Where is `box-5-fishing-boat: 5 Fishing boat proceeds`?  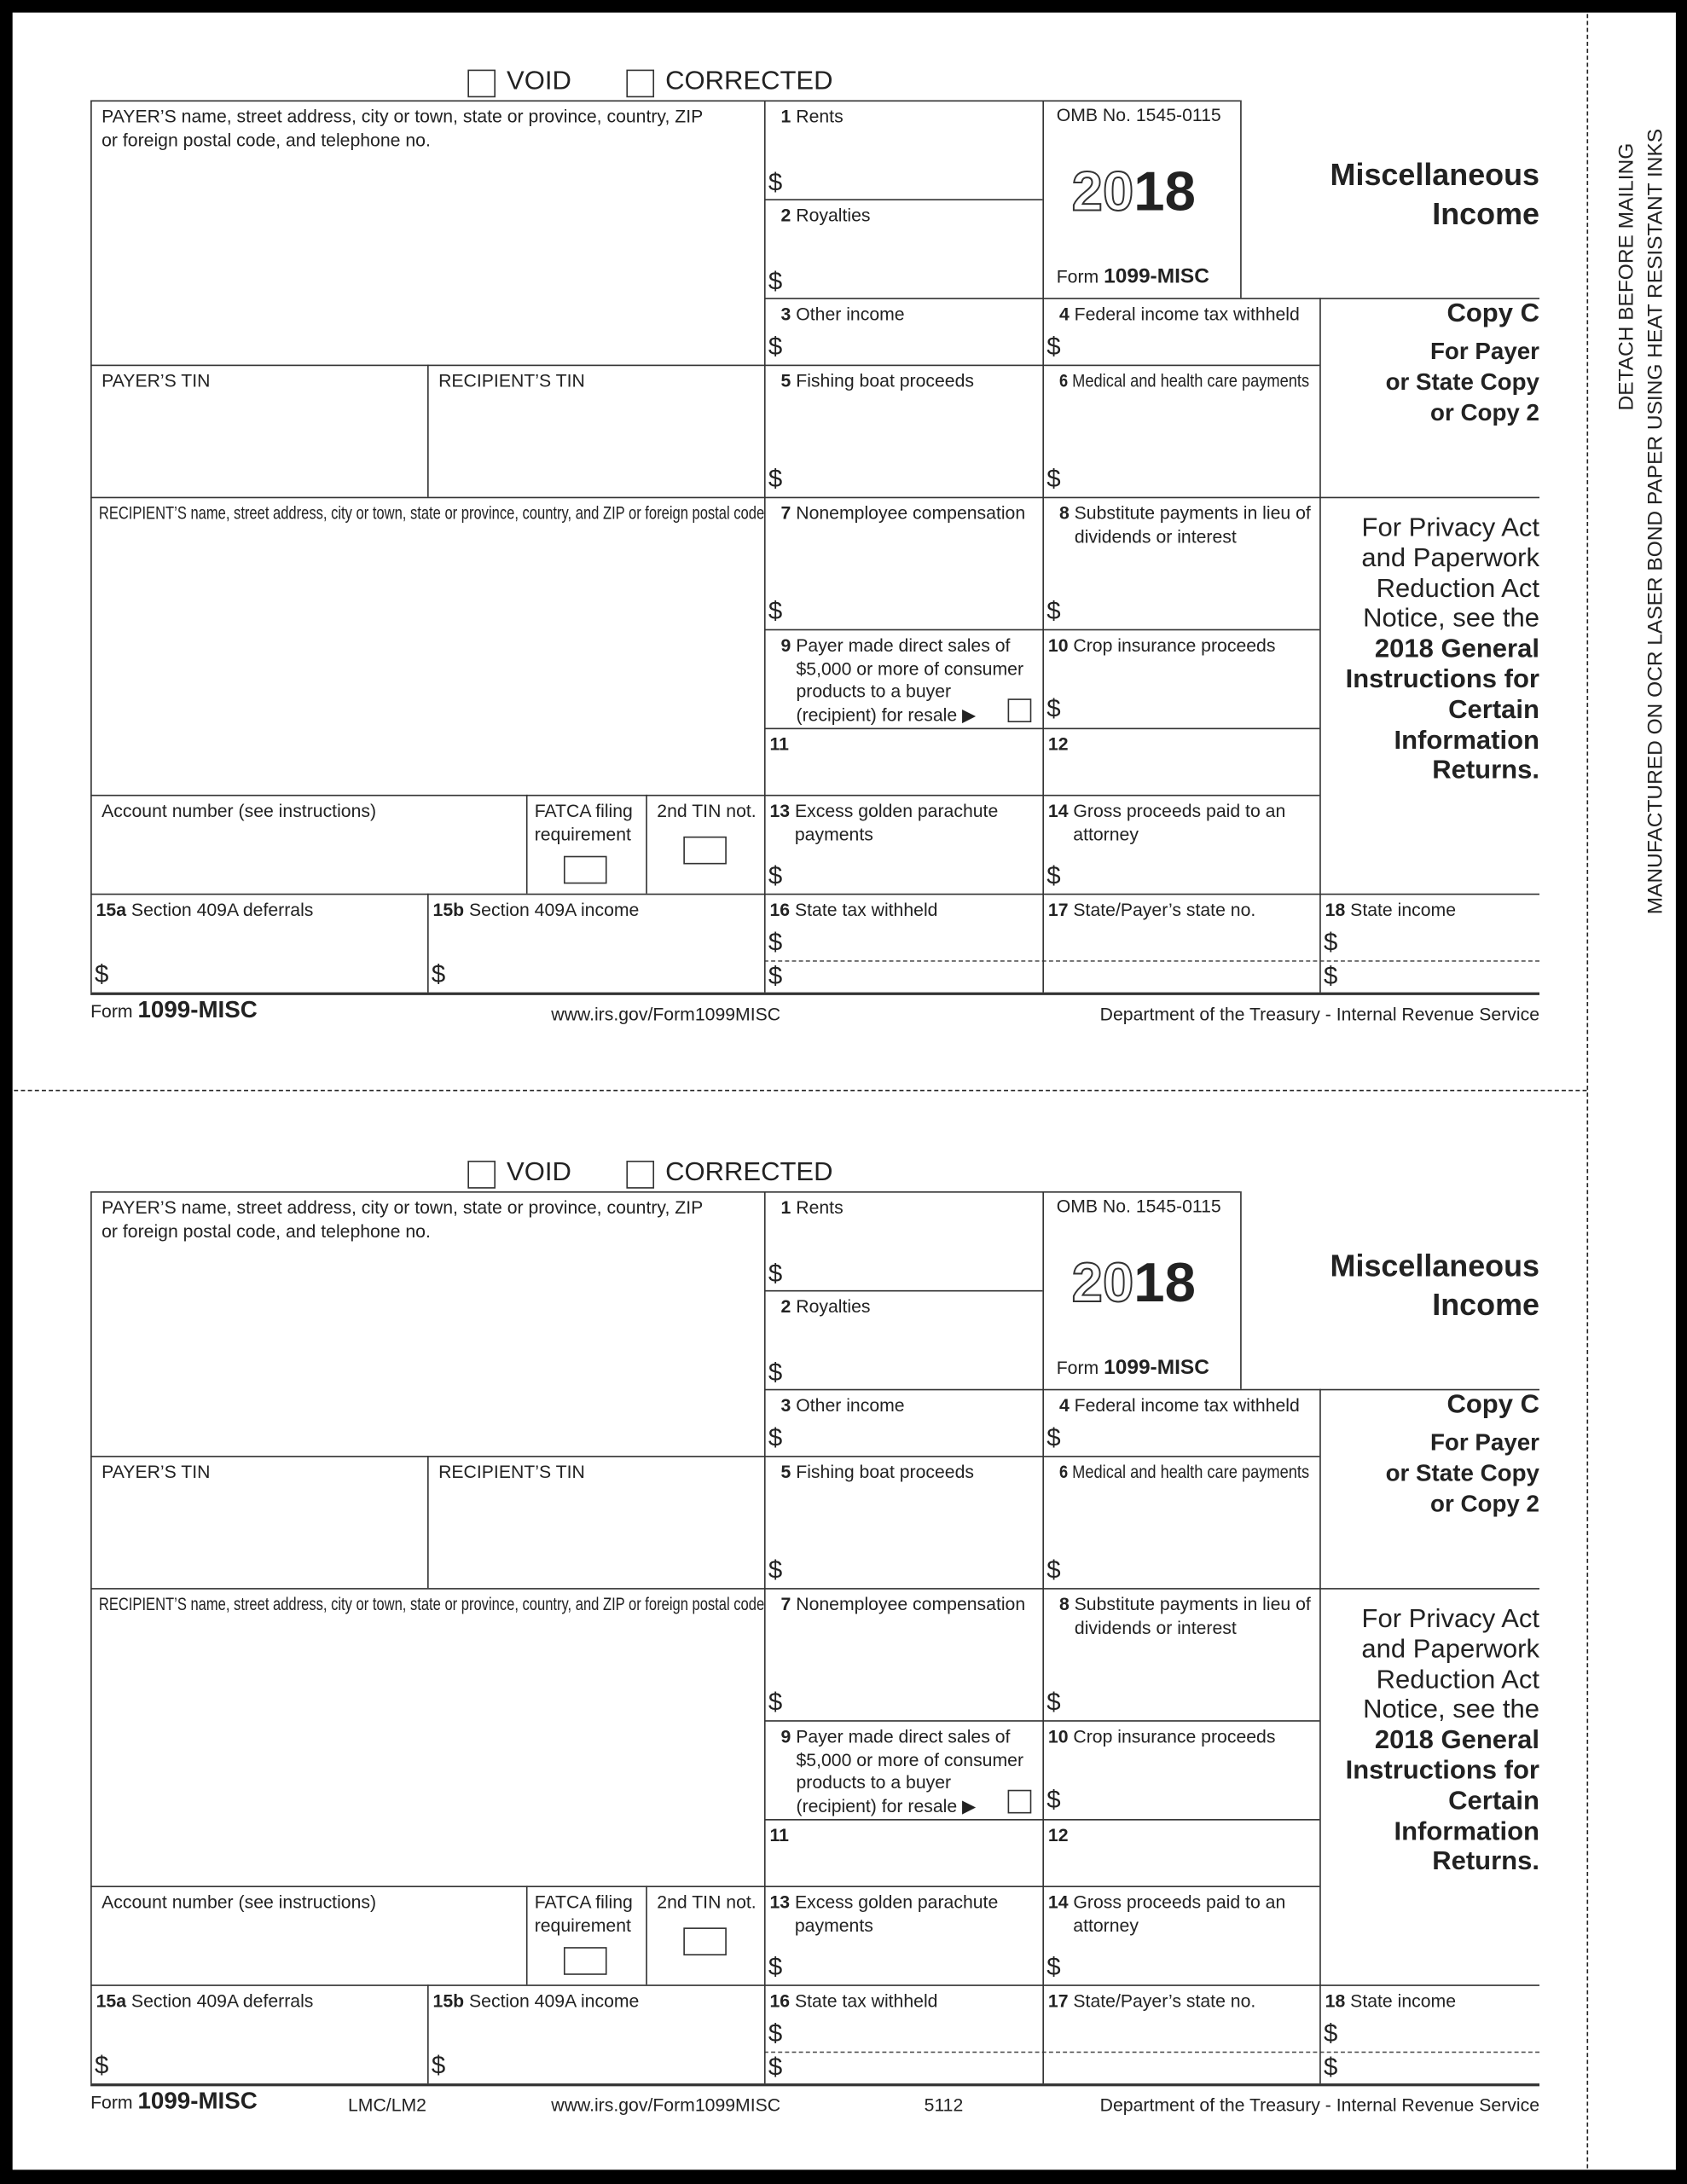 box-5-fishing-boat: 5 Fishing boat proceeds is located at coordinates (877, 1473).